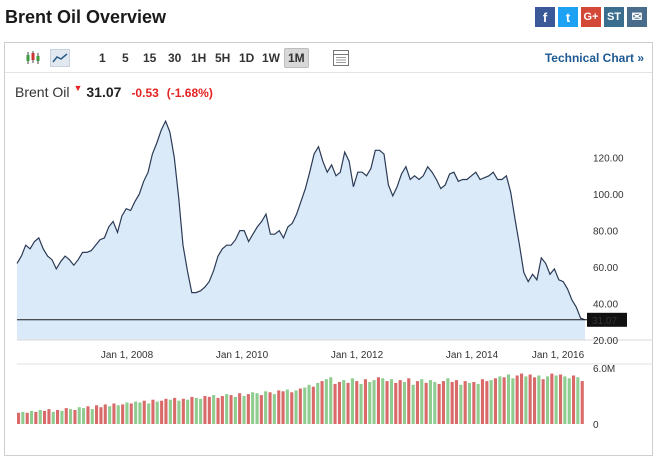 The image size is (657, 459). What do you see at coordinates (341, 58) in the screenshot?
I see `table-icon` at bounding box center [341, 58].